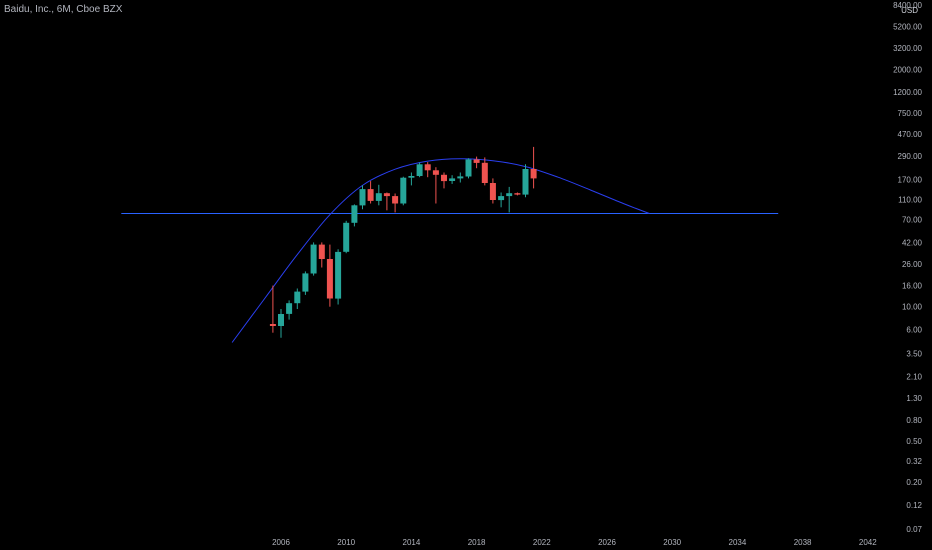 The image size is (932, 550). I want to click on time-tick-label: 2006, so click(281, 542).